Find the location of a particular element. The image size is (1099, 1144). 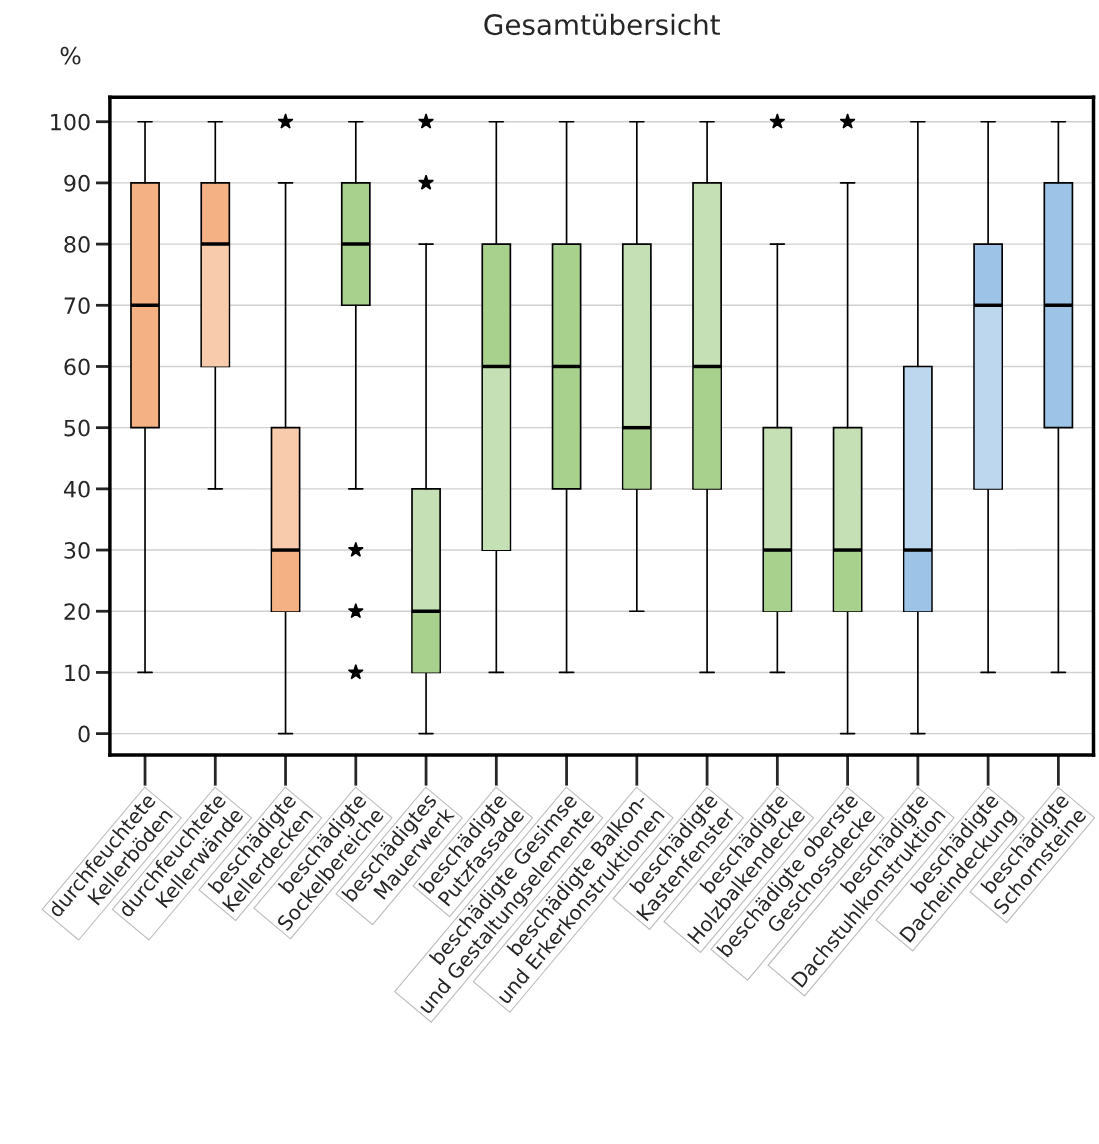

y-tick-label: 70 is located at coordinates (77, 306).